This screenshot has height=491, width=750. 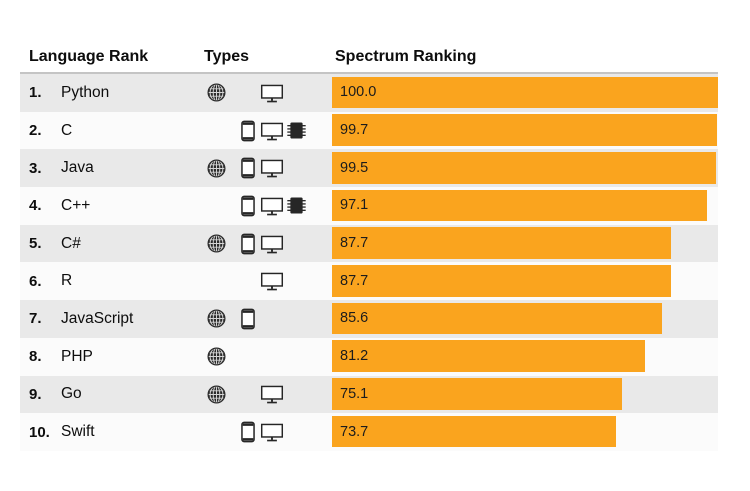 I want to click on bar-track: 99.7, so click(x=525, y=131).